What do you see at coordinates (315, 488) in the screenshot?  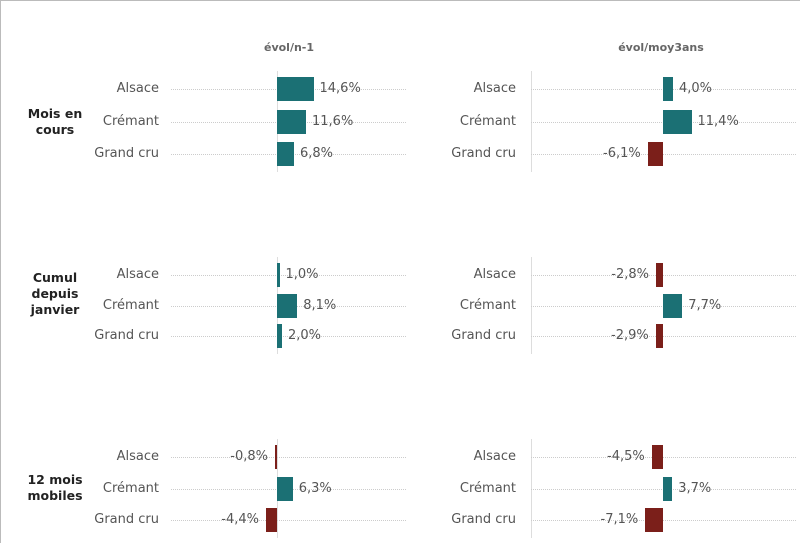 I see `value-label: 6,3%` at bounding box center [315, 488].